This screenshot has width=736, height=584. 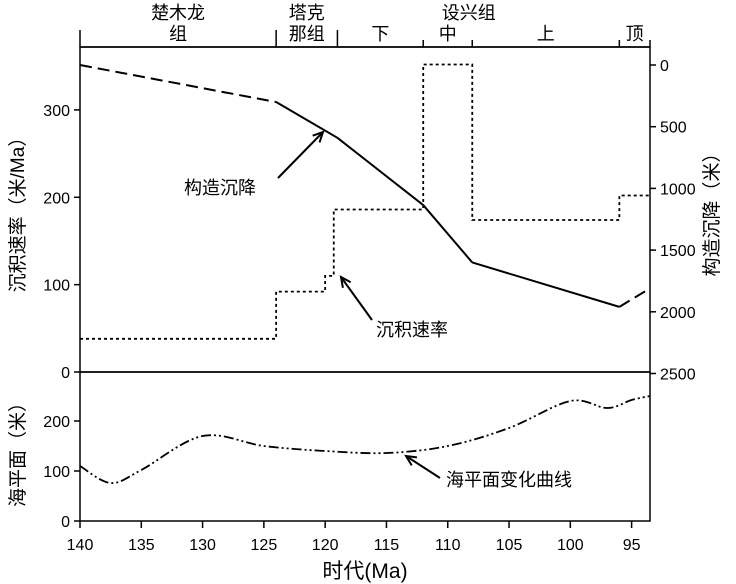 I want to click on annotation-sedimentation-rate: 沉积速率, so click(x=412, y=330).